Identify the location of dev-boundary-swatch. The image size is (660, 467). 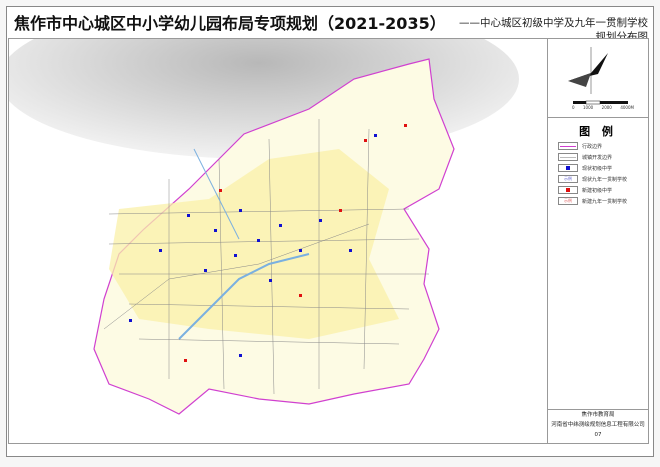
(568, 157).